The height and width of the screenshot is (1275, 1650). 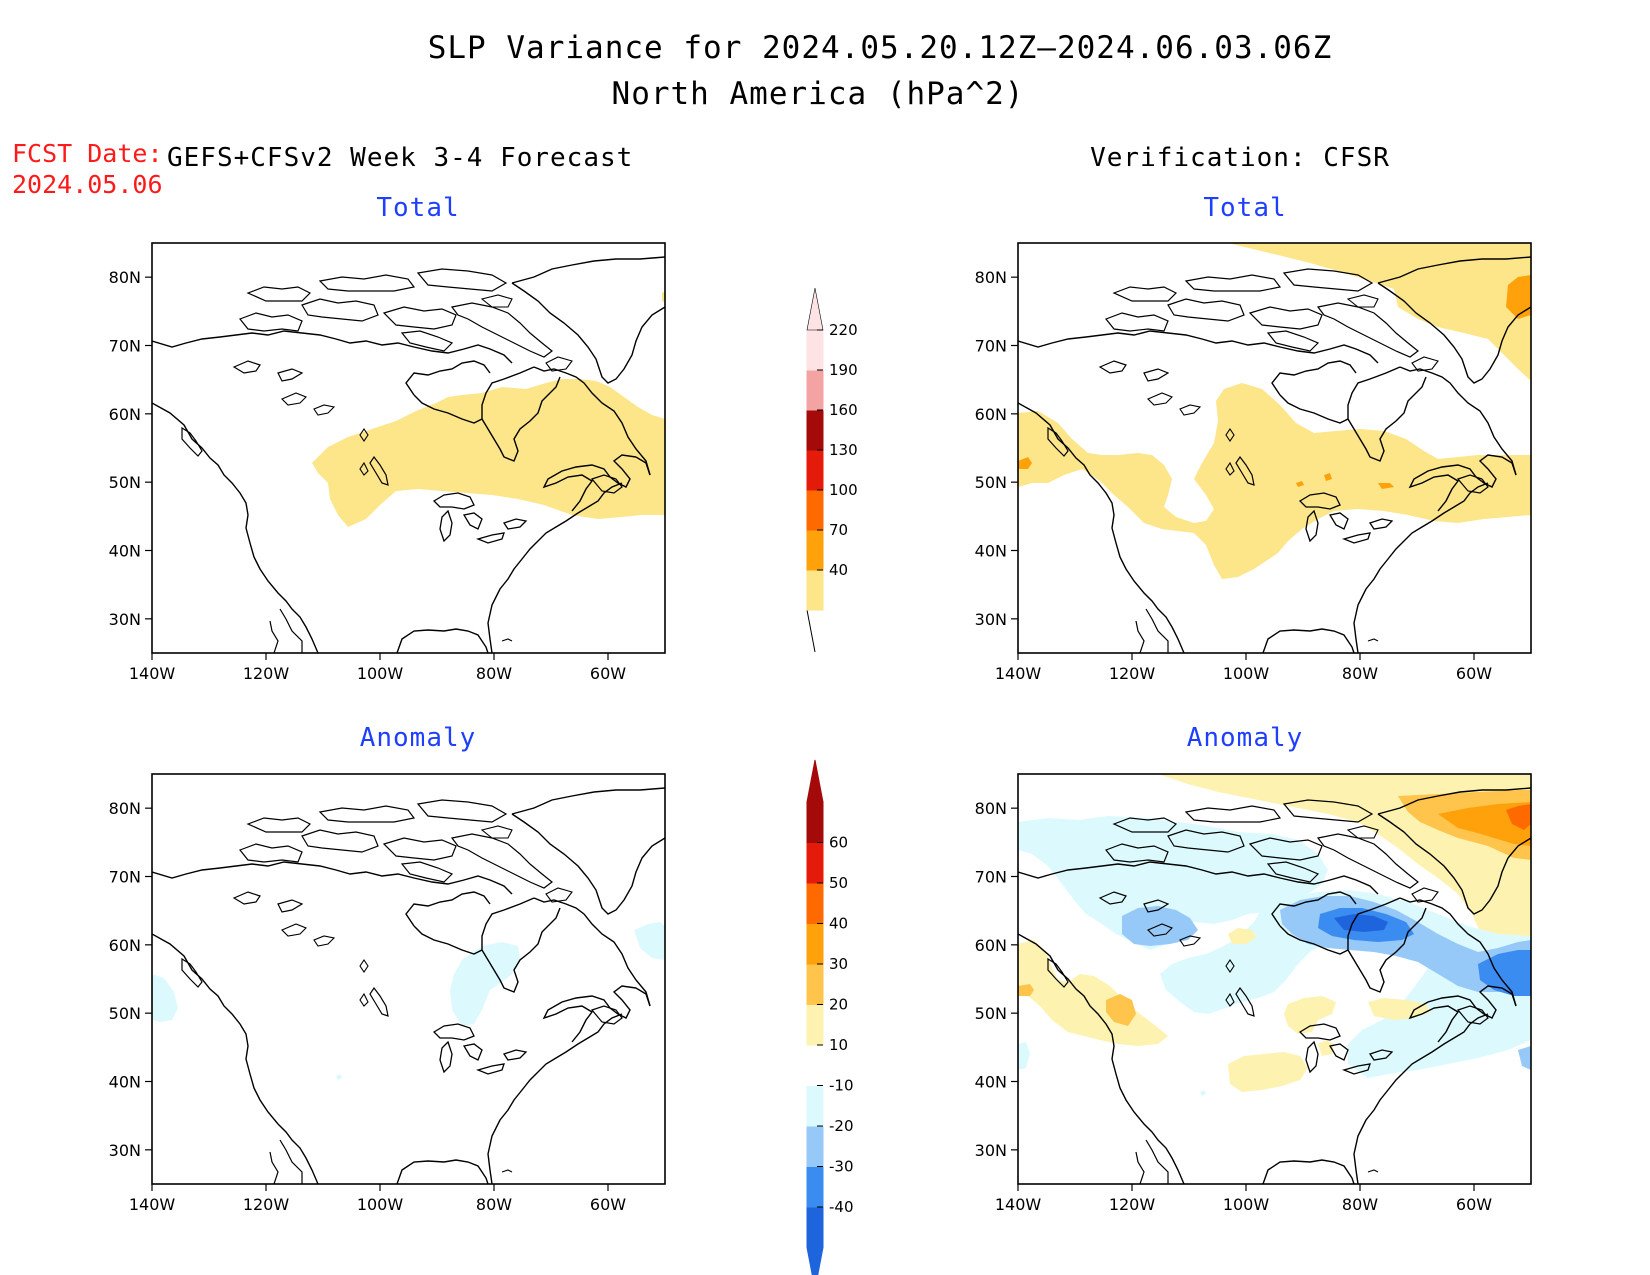 What do you see at coordinates (838, 843) in the screenshot?
I see `colorbar-label: 60` at bounding box center [838, 843].